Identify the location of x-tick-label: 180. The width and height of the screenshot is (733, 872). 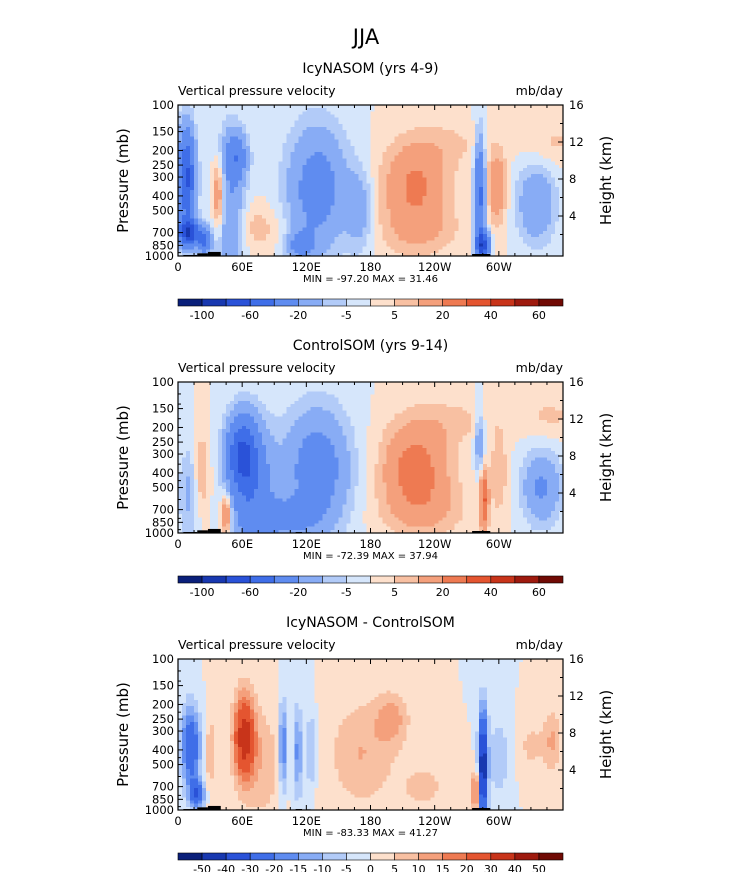
(371, 267).